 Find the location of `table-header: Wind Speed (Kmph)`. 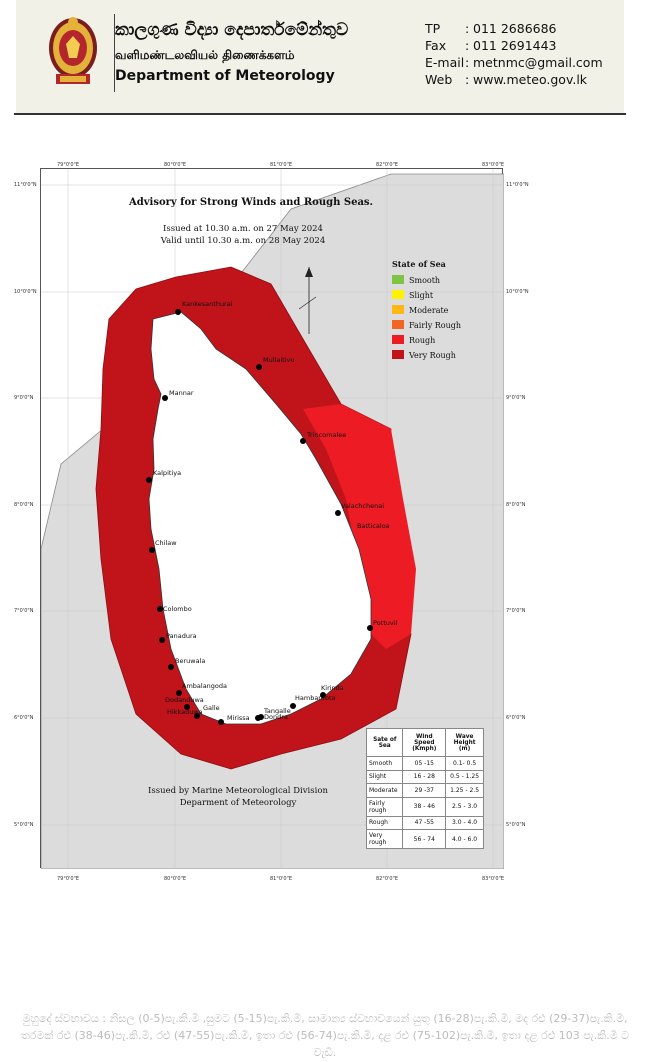

table-header: Wind Speed (Kmph) is located at coordinates (424, 742).